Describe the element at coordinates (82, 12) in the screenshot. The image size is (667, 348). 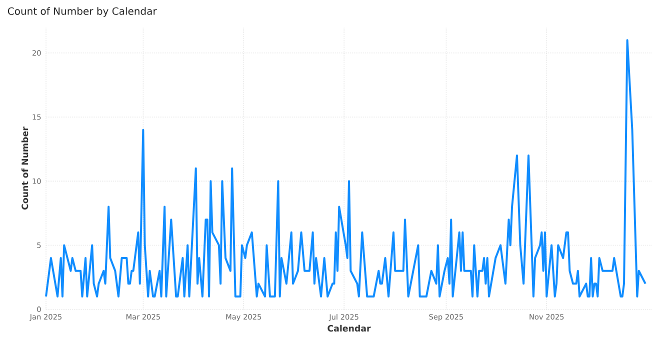
I see `chart-title: Count of Number by Calendar` at that location.